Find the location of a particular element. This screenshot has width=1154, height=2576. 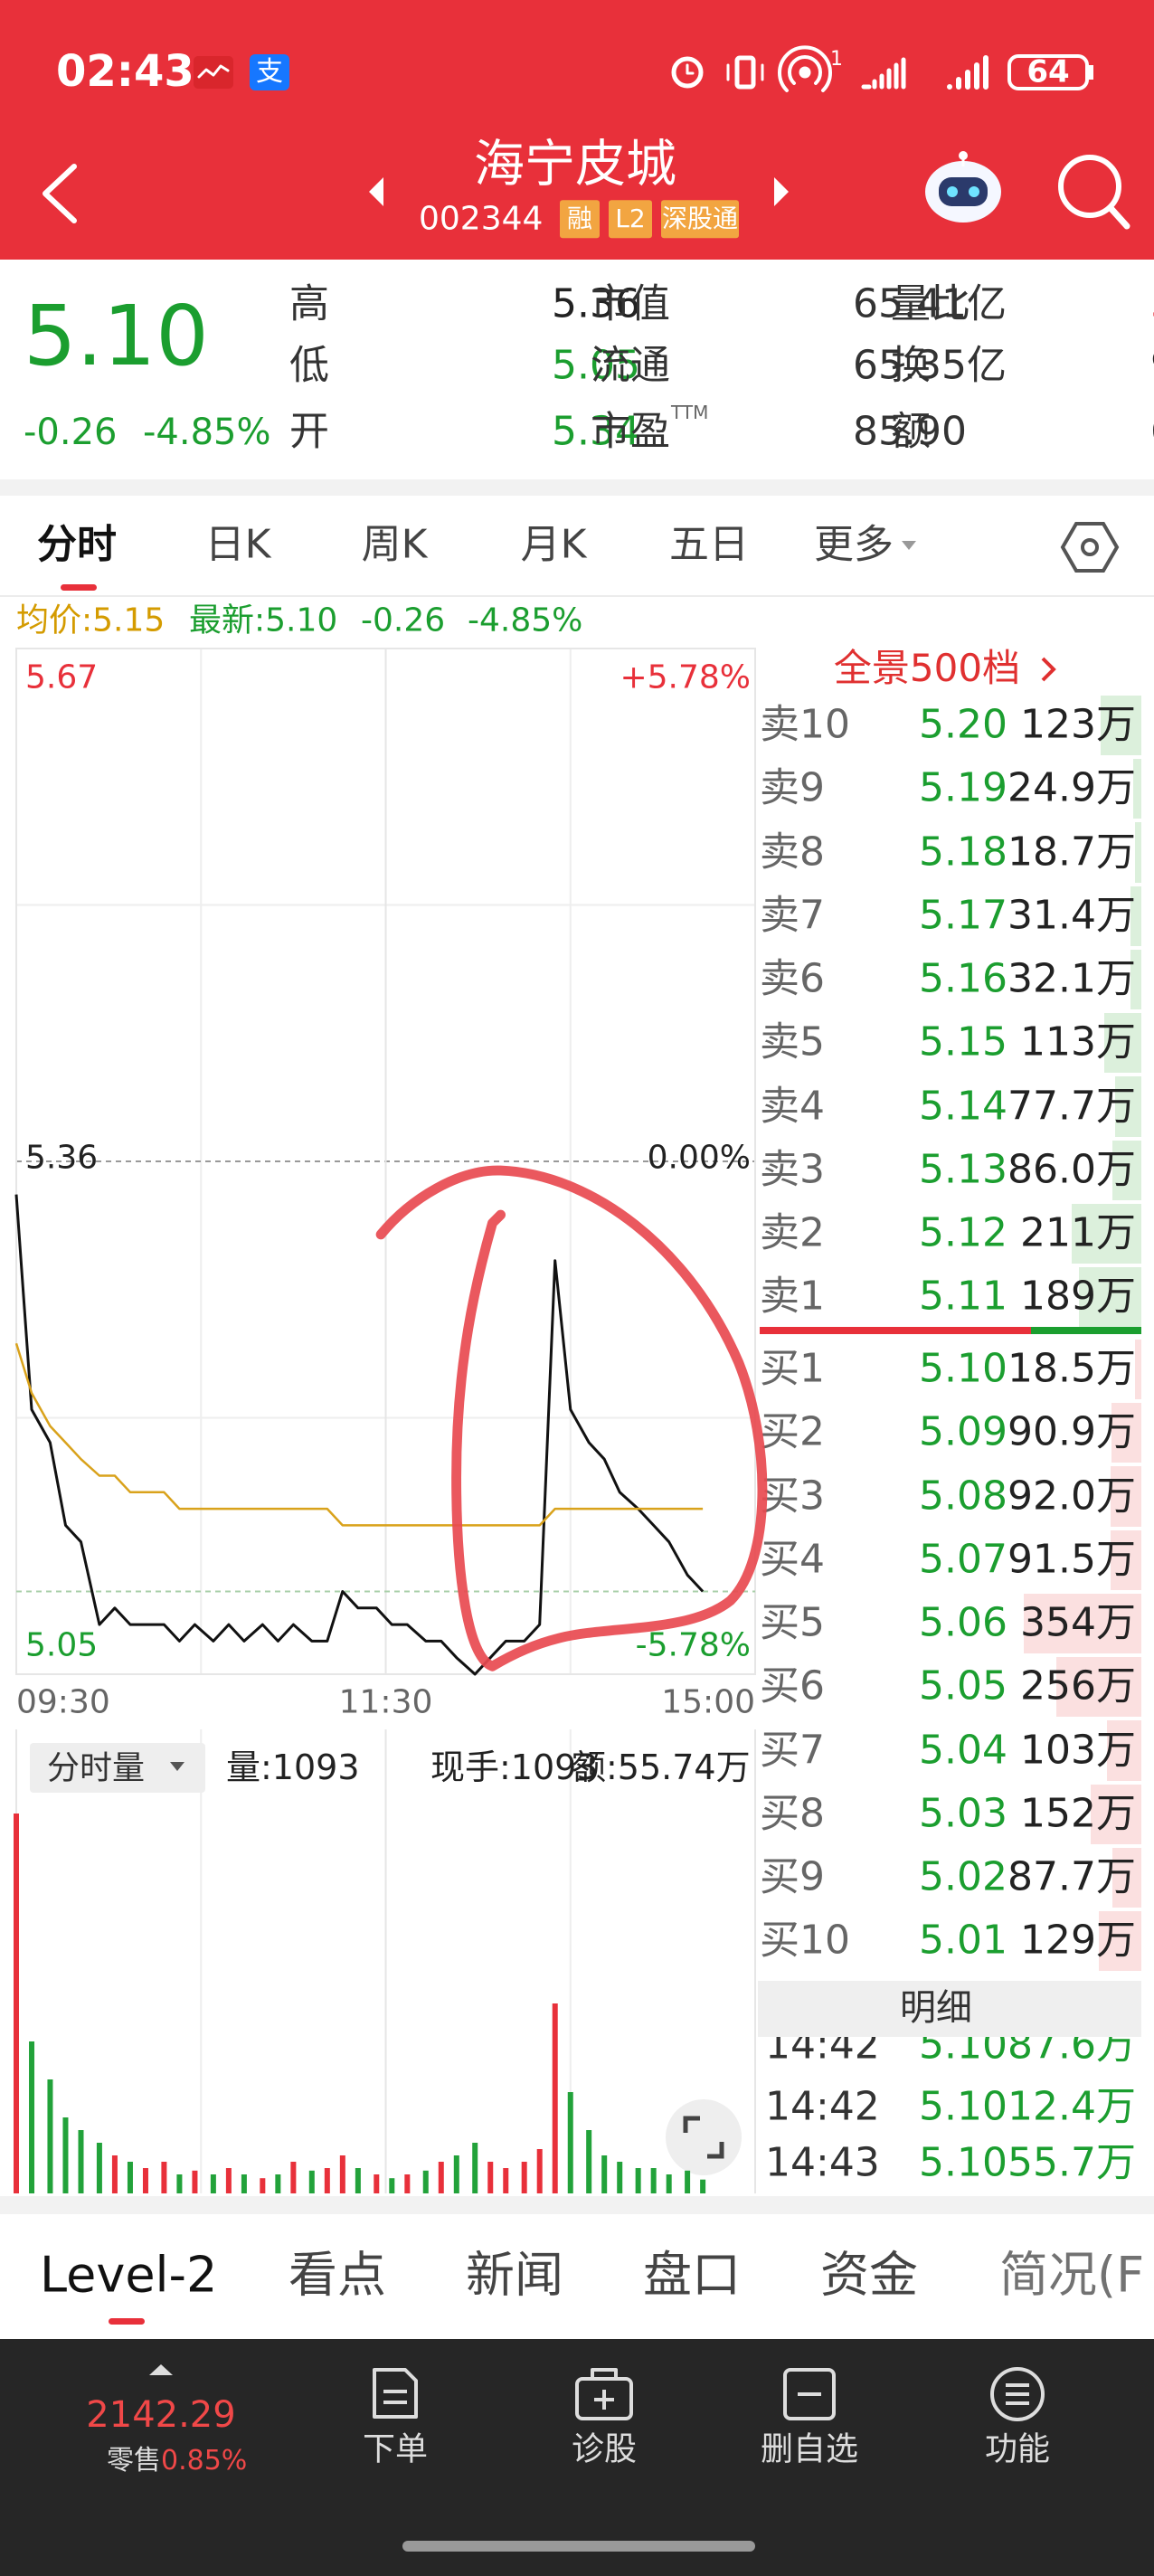

stock-name: 海宁皮城 is located at coordinates (575, 164).